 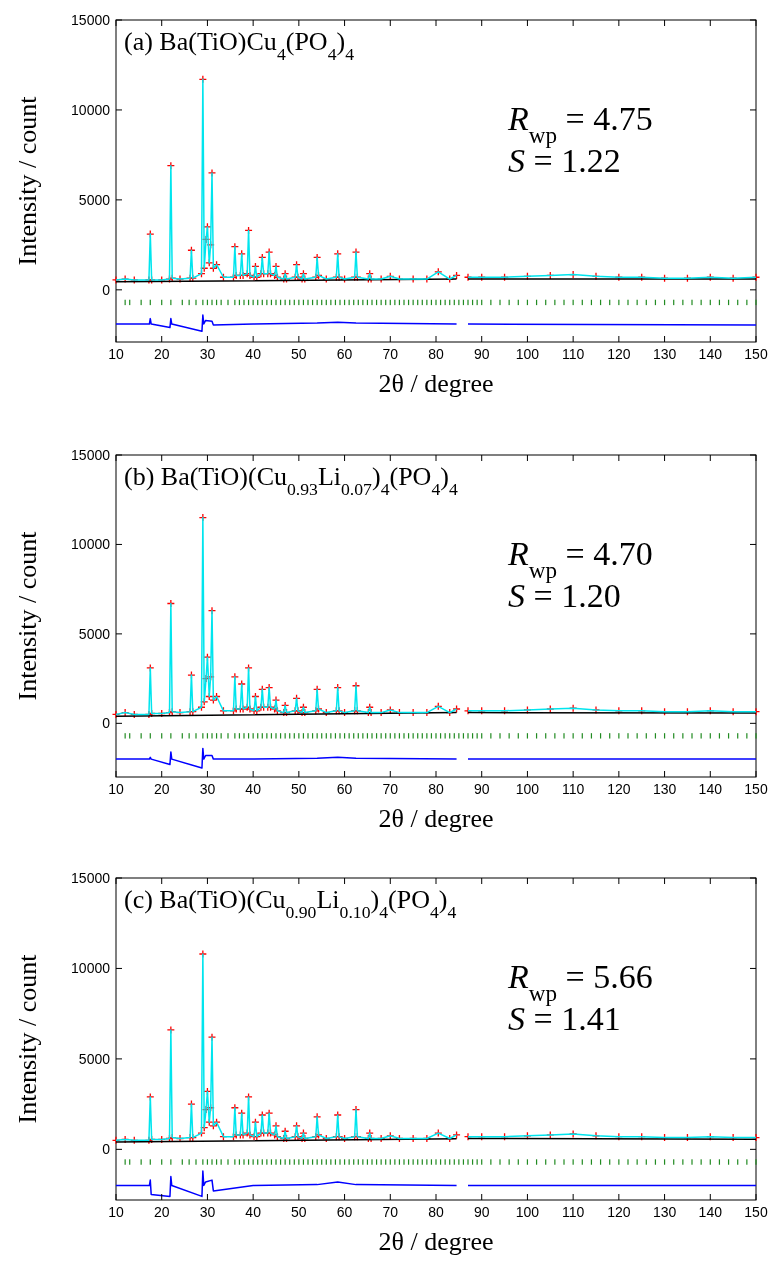 I want to click on chart-title: (a) Ba(TiO)Cu$_{4}$(PO$_{4}$)$_{4}$, so click(x=239, y=45).